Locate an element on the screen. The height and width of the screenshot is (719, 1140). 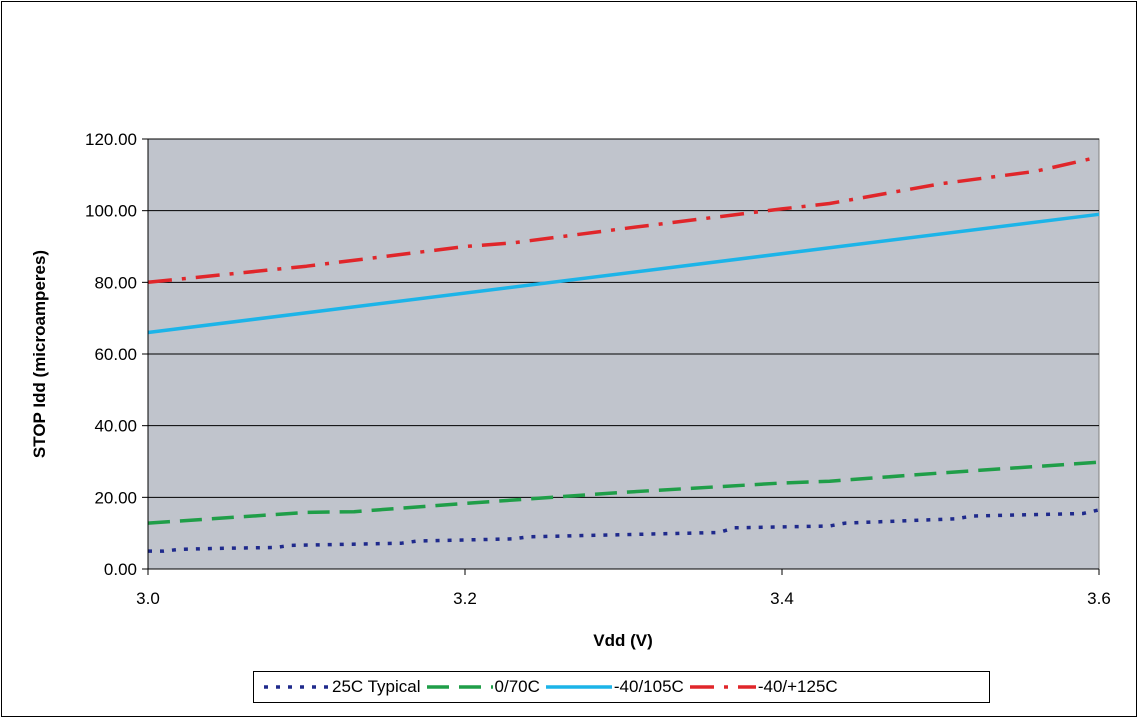
legend-item: -40/105C is located at coordinates (613, 687).